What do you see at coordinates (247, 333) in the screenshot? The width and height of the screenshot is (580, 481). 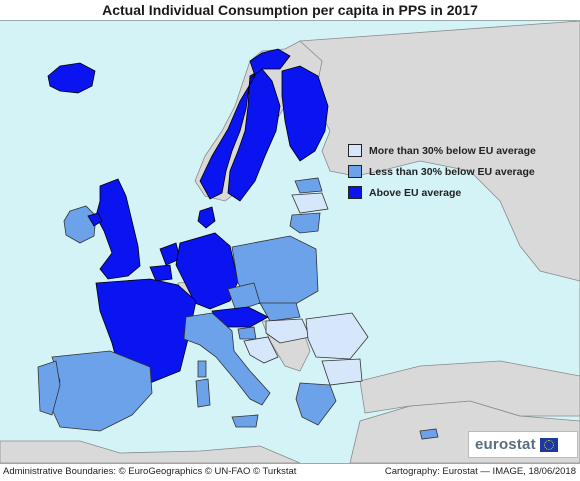 I see `slovenia` at bounding box center [247, 333].